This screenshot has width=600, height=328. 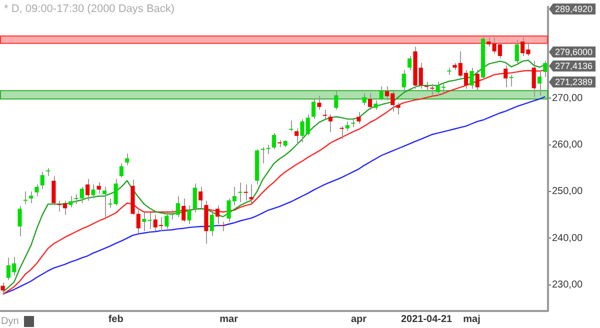 I want to click on y-tick-label: 270,00, so click(x=568, y=98).